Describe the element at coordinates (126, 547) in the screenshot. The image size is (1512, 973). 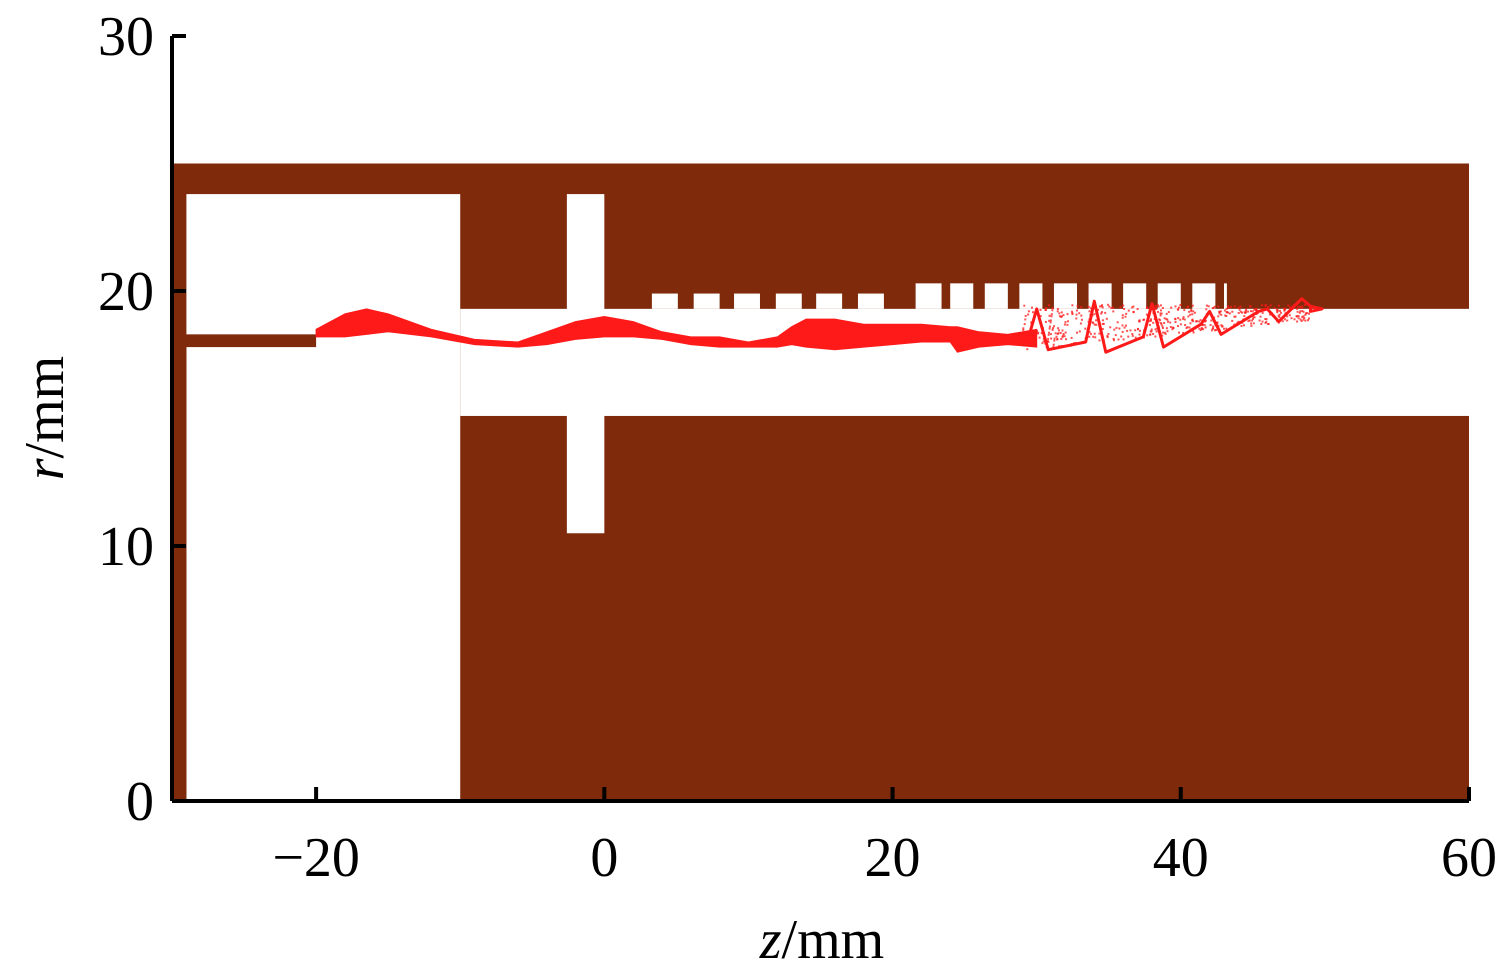
I see `y-tick-label: 10` at that location.